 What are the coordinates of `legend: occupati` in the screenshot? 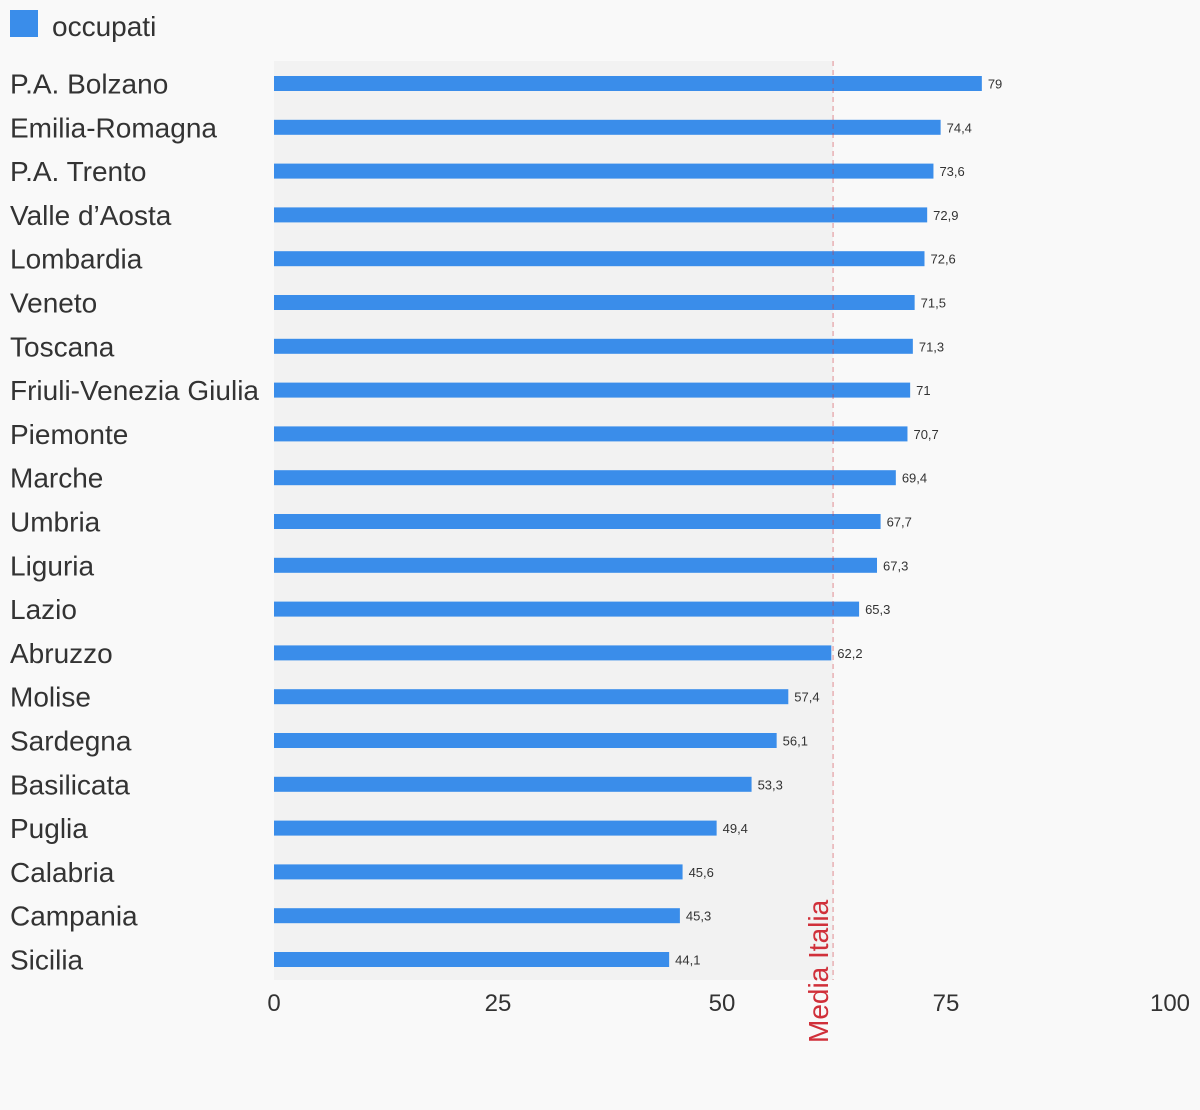 It's located at (83, 26).